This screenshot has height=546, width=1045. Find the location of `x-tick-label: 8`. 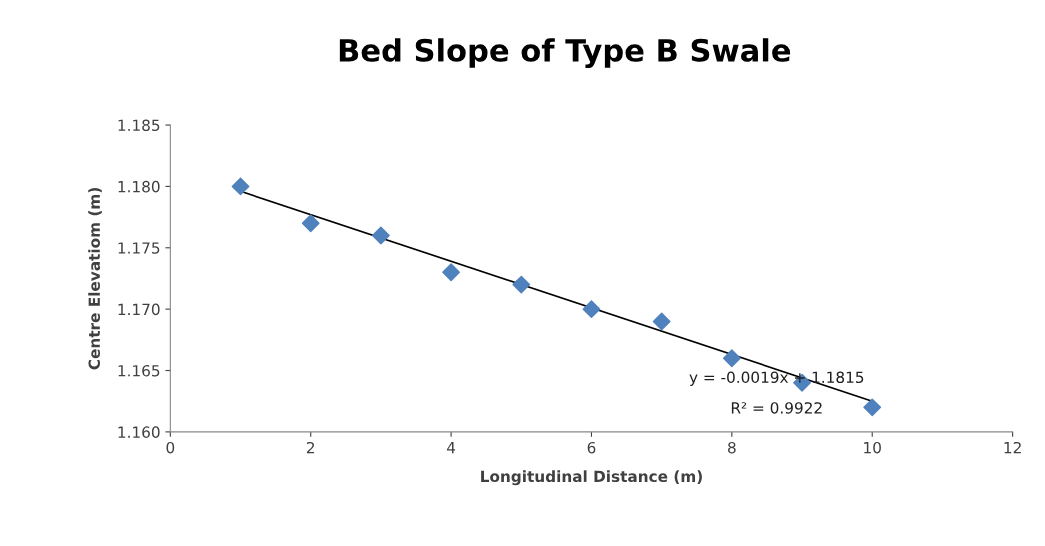

x-tick-label: 8 is located at coordinates (732, 447).